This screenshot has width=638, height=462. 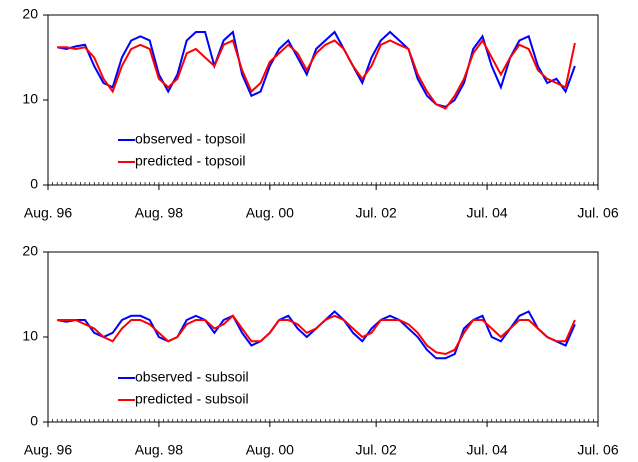 What do you see at coordinates (190, 139) in the screenshot?
I see `legend-label: observed - topsoil` at bounding box center [190, 139].